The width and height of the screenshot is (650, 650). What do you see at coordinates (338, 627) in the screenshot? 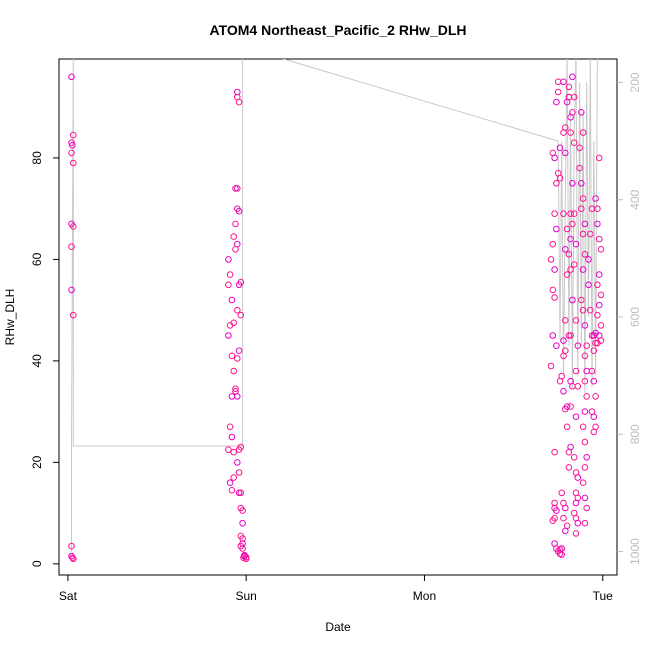
I see `x-axis-label: Date` at bounding box center [338, 627].